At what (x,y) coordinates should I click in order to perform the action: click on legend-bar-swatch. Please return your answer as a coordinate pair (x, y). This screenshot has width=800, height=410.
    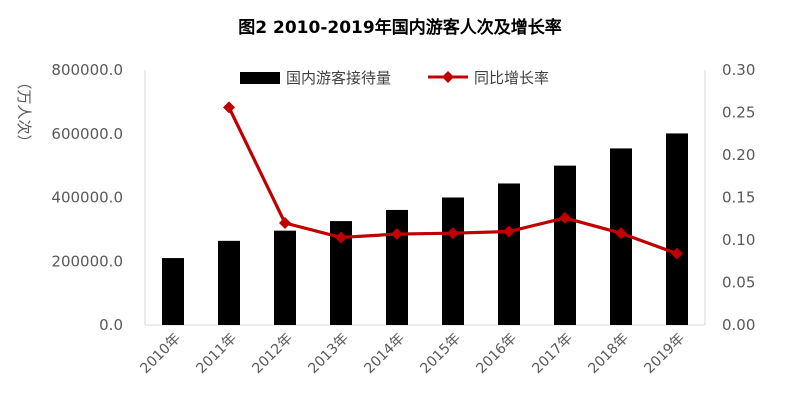
    Looking at the image, I should click on (260, 78).